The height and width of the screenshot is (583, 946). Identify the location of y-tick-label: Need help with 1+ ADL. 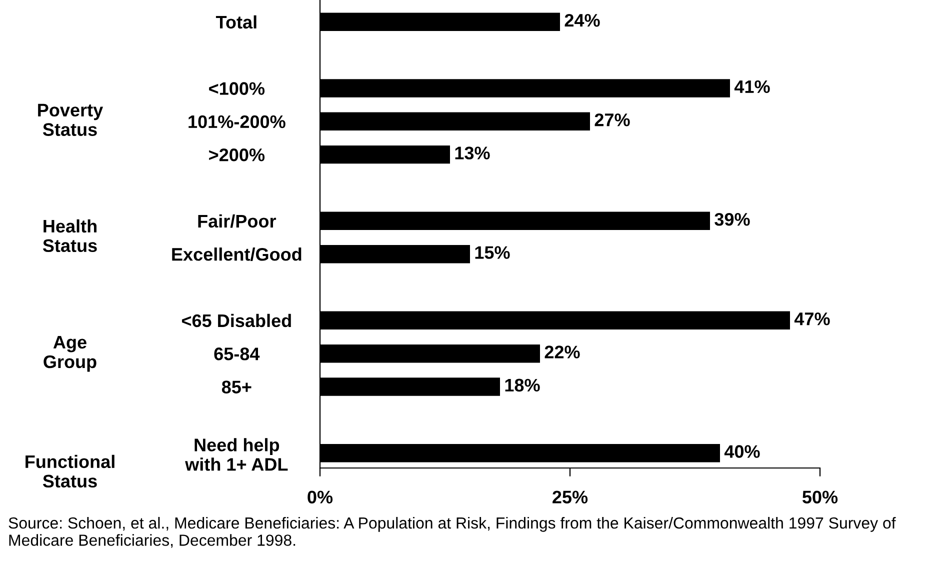
(236, 454).